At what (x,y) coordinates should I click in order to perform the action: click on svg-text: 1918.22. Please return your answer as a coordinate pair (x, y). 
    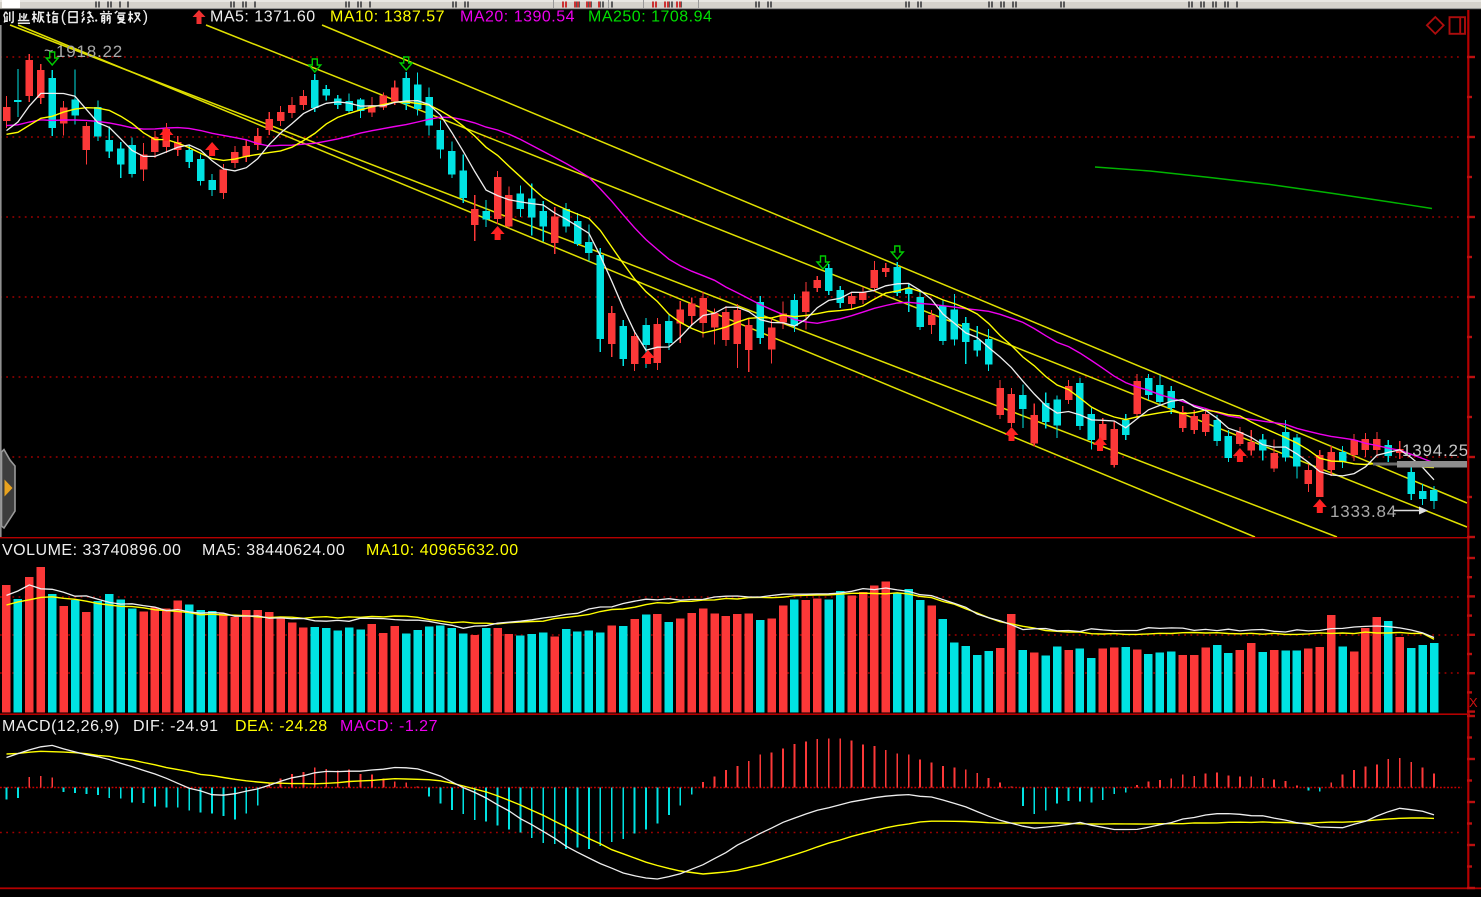
    Looking at the image, I should click on (89, 51).